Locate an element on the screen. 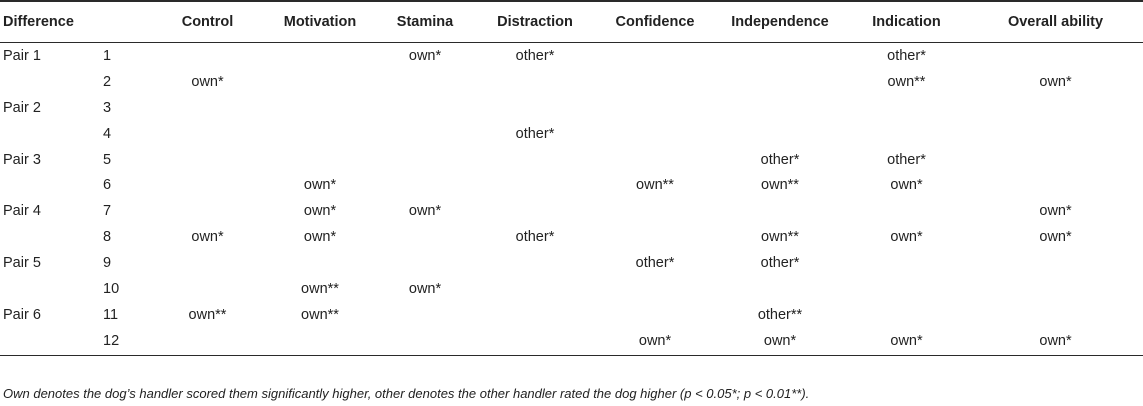 The width and height of the screenshot is (1143, 406). table-row: Pair 1 1 own* other* other* is located at coordinates (571, 56).